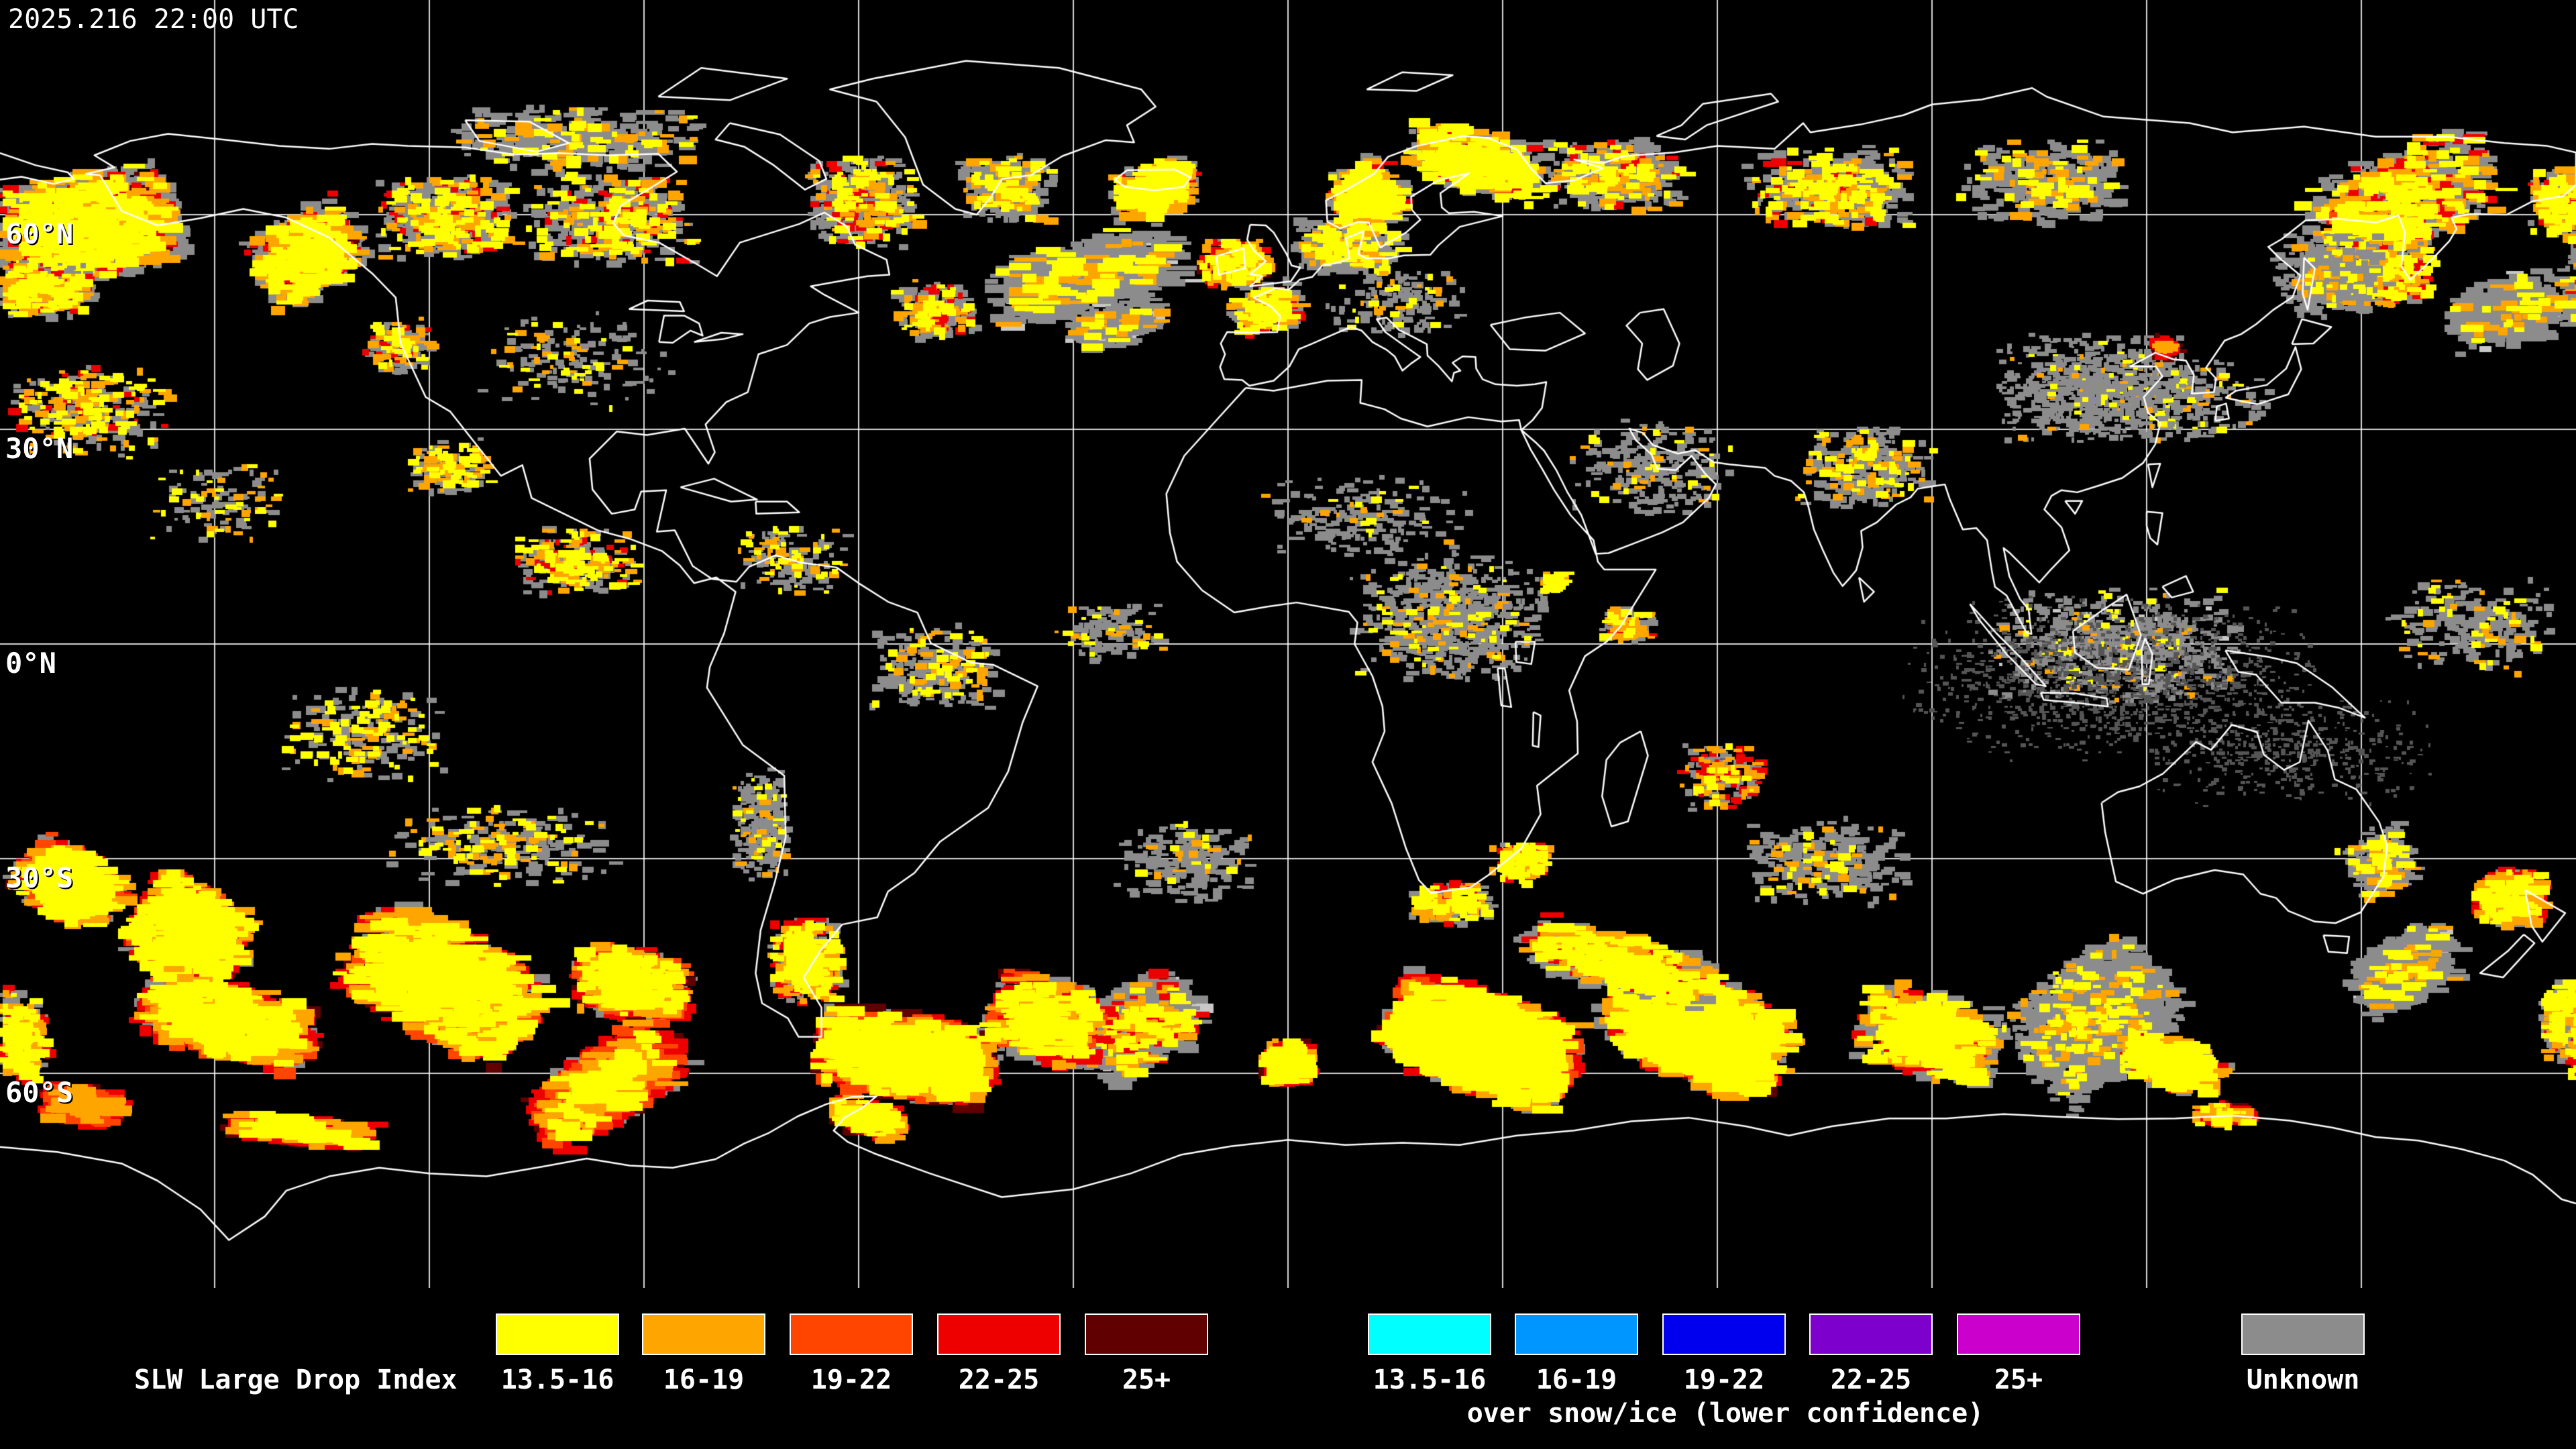 Image resolution: width=2576 pixels, height=1449 pixels. What do you see at coordinates (1576, 1379) in the screenshot?
I see `legend-label-snowice-2: 16-19` at bounding box center [1576, 1379].